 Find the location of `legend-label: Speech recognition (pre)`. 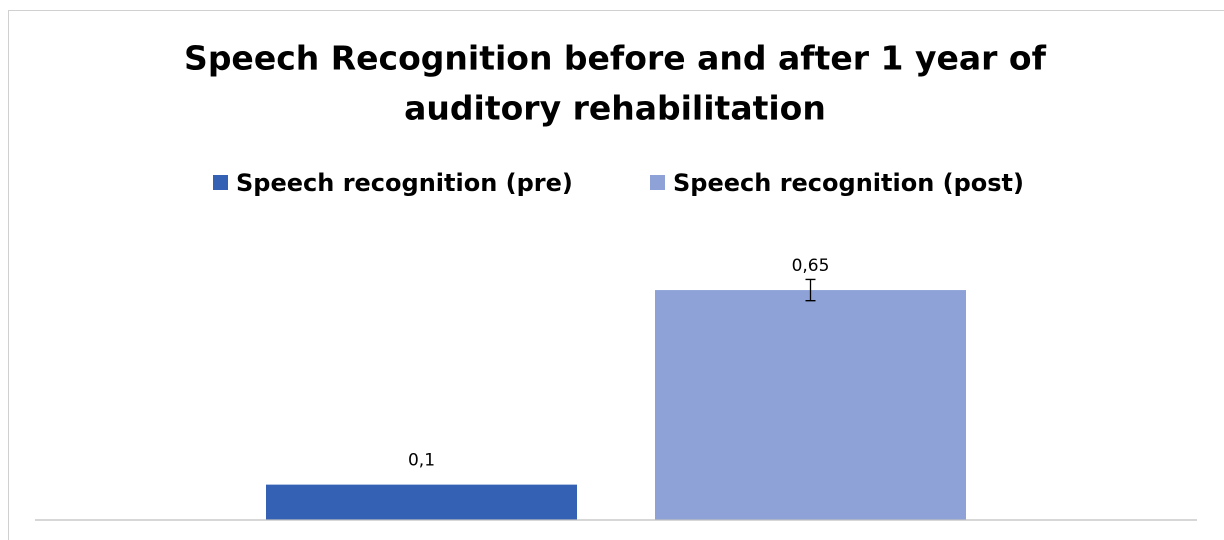

legend-label: Speech recognition (pre) is located at coordinates (404, 183).